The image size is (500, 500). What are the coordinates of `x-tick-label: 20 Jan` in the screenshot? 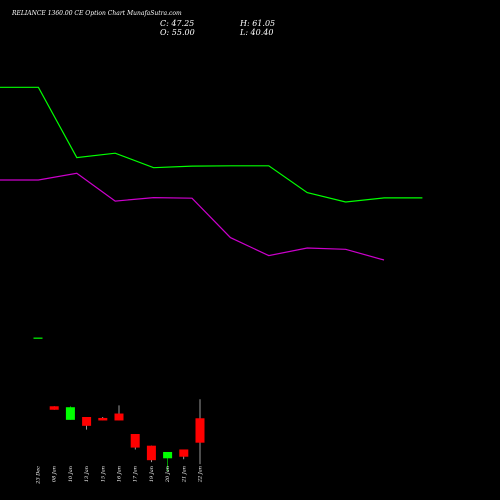 It's located at (168, 474).